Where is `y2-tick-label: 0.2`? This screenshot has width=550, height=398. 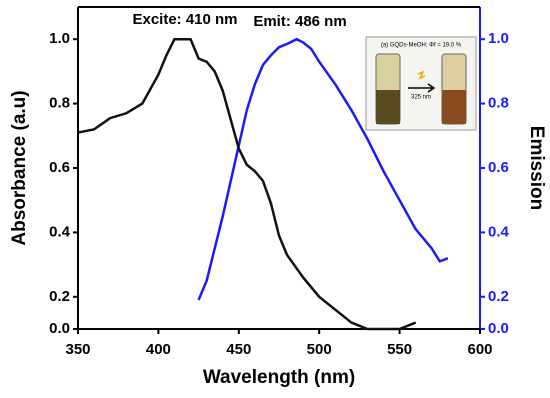 y2-tick-label: 0.2 is located at coordinates (498, 296).